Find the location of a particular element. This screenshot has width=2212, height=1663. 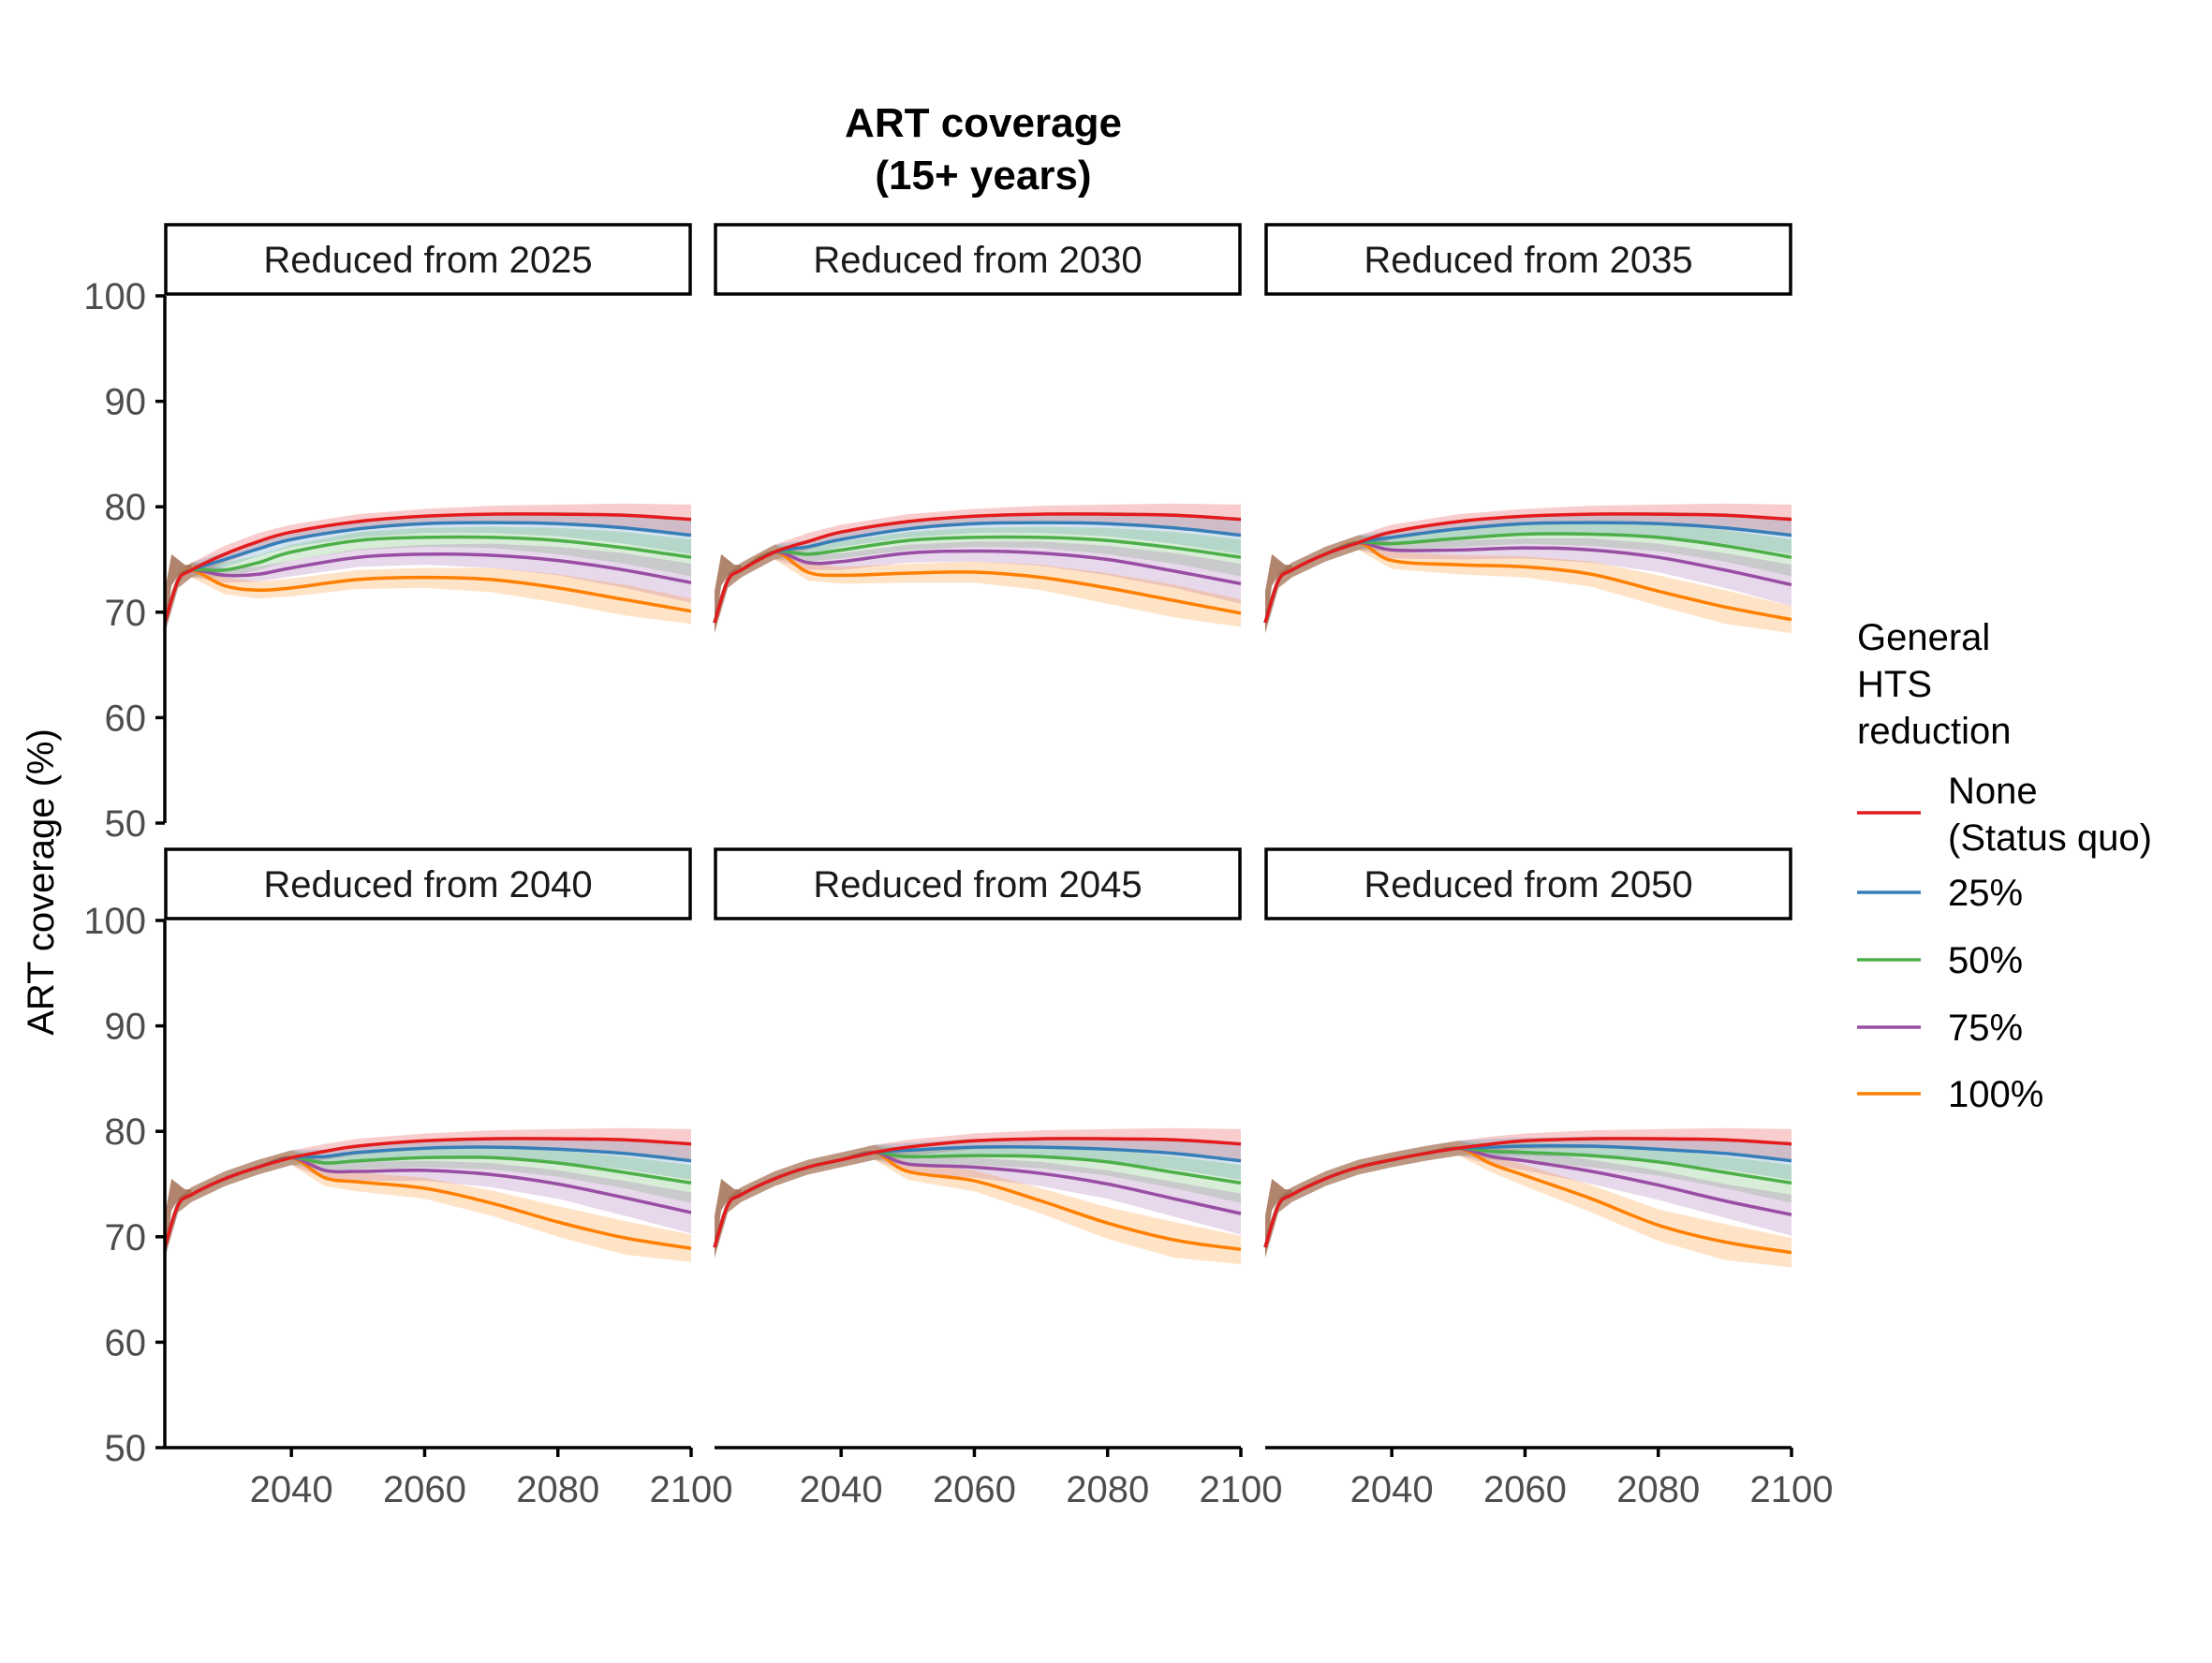

legend-title: reduction is located at coordinates (1934, 731).